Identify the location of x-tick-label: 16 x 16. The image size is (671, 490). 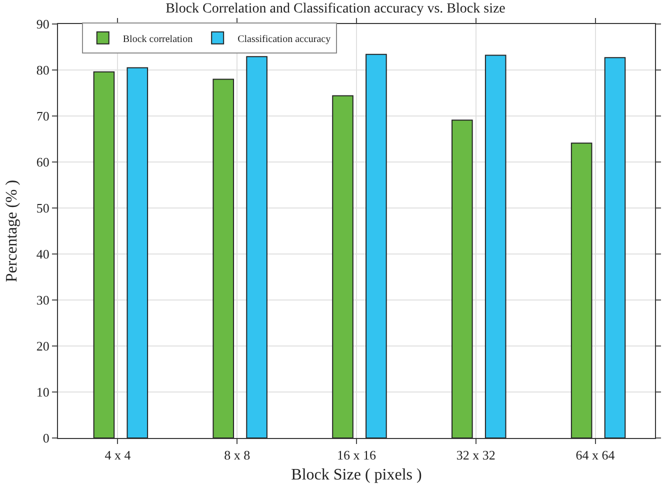
(356, 455).